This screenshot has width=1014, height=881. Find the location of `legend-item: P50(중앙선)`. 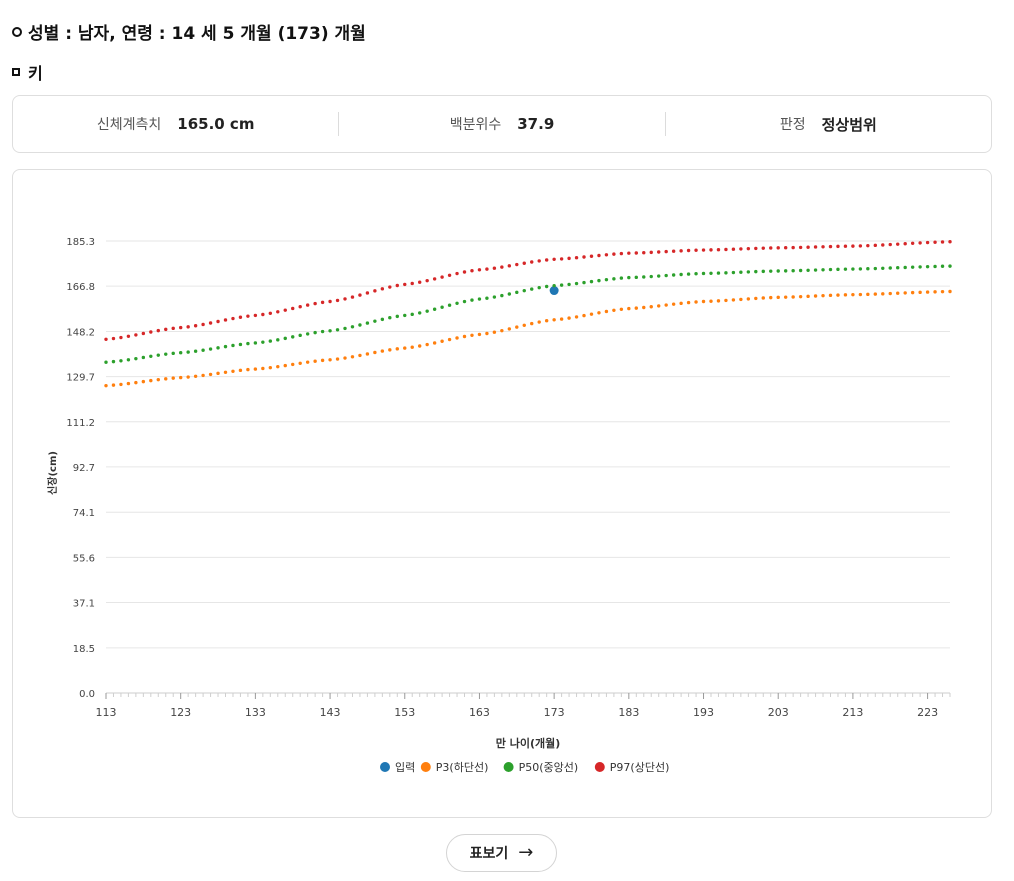

legend-item: P50(중앙선) is located at coordinates (541, 767).